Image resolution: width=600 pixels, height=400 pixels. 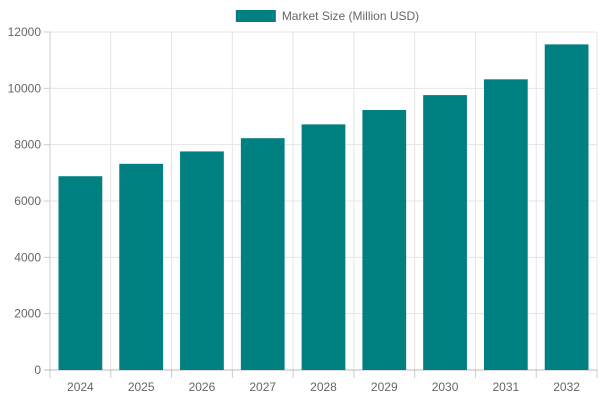 I want to click on y-tick-label: 2000, so click(x=27, y=314).